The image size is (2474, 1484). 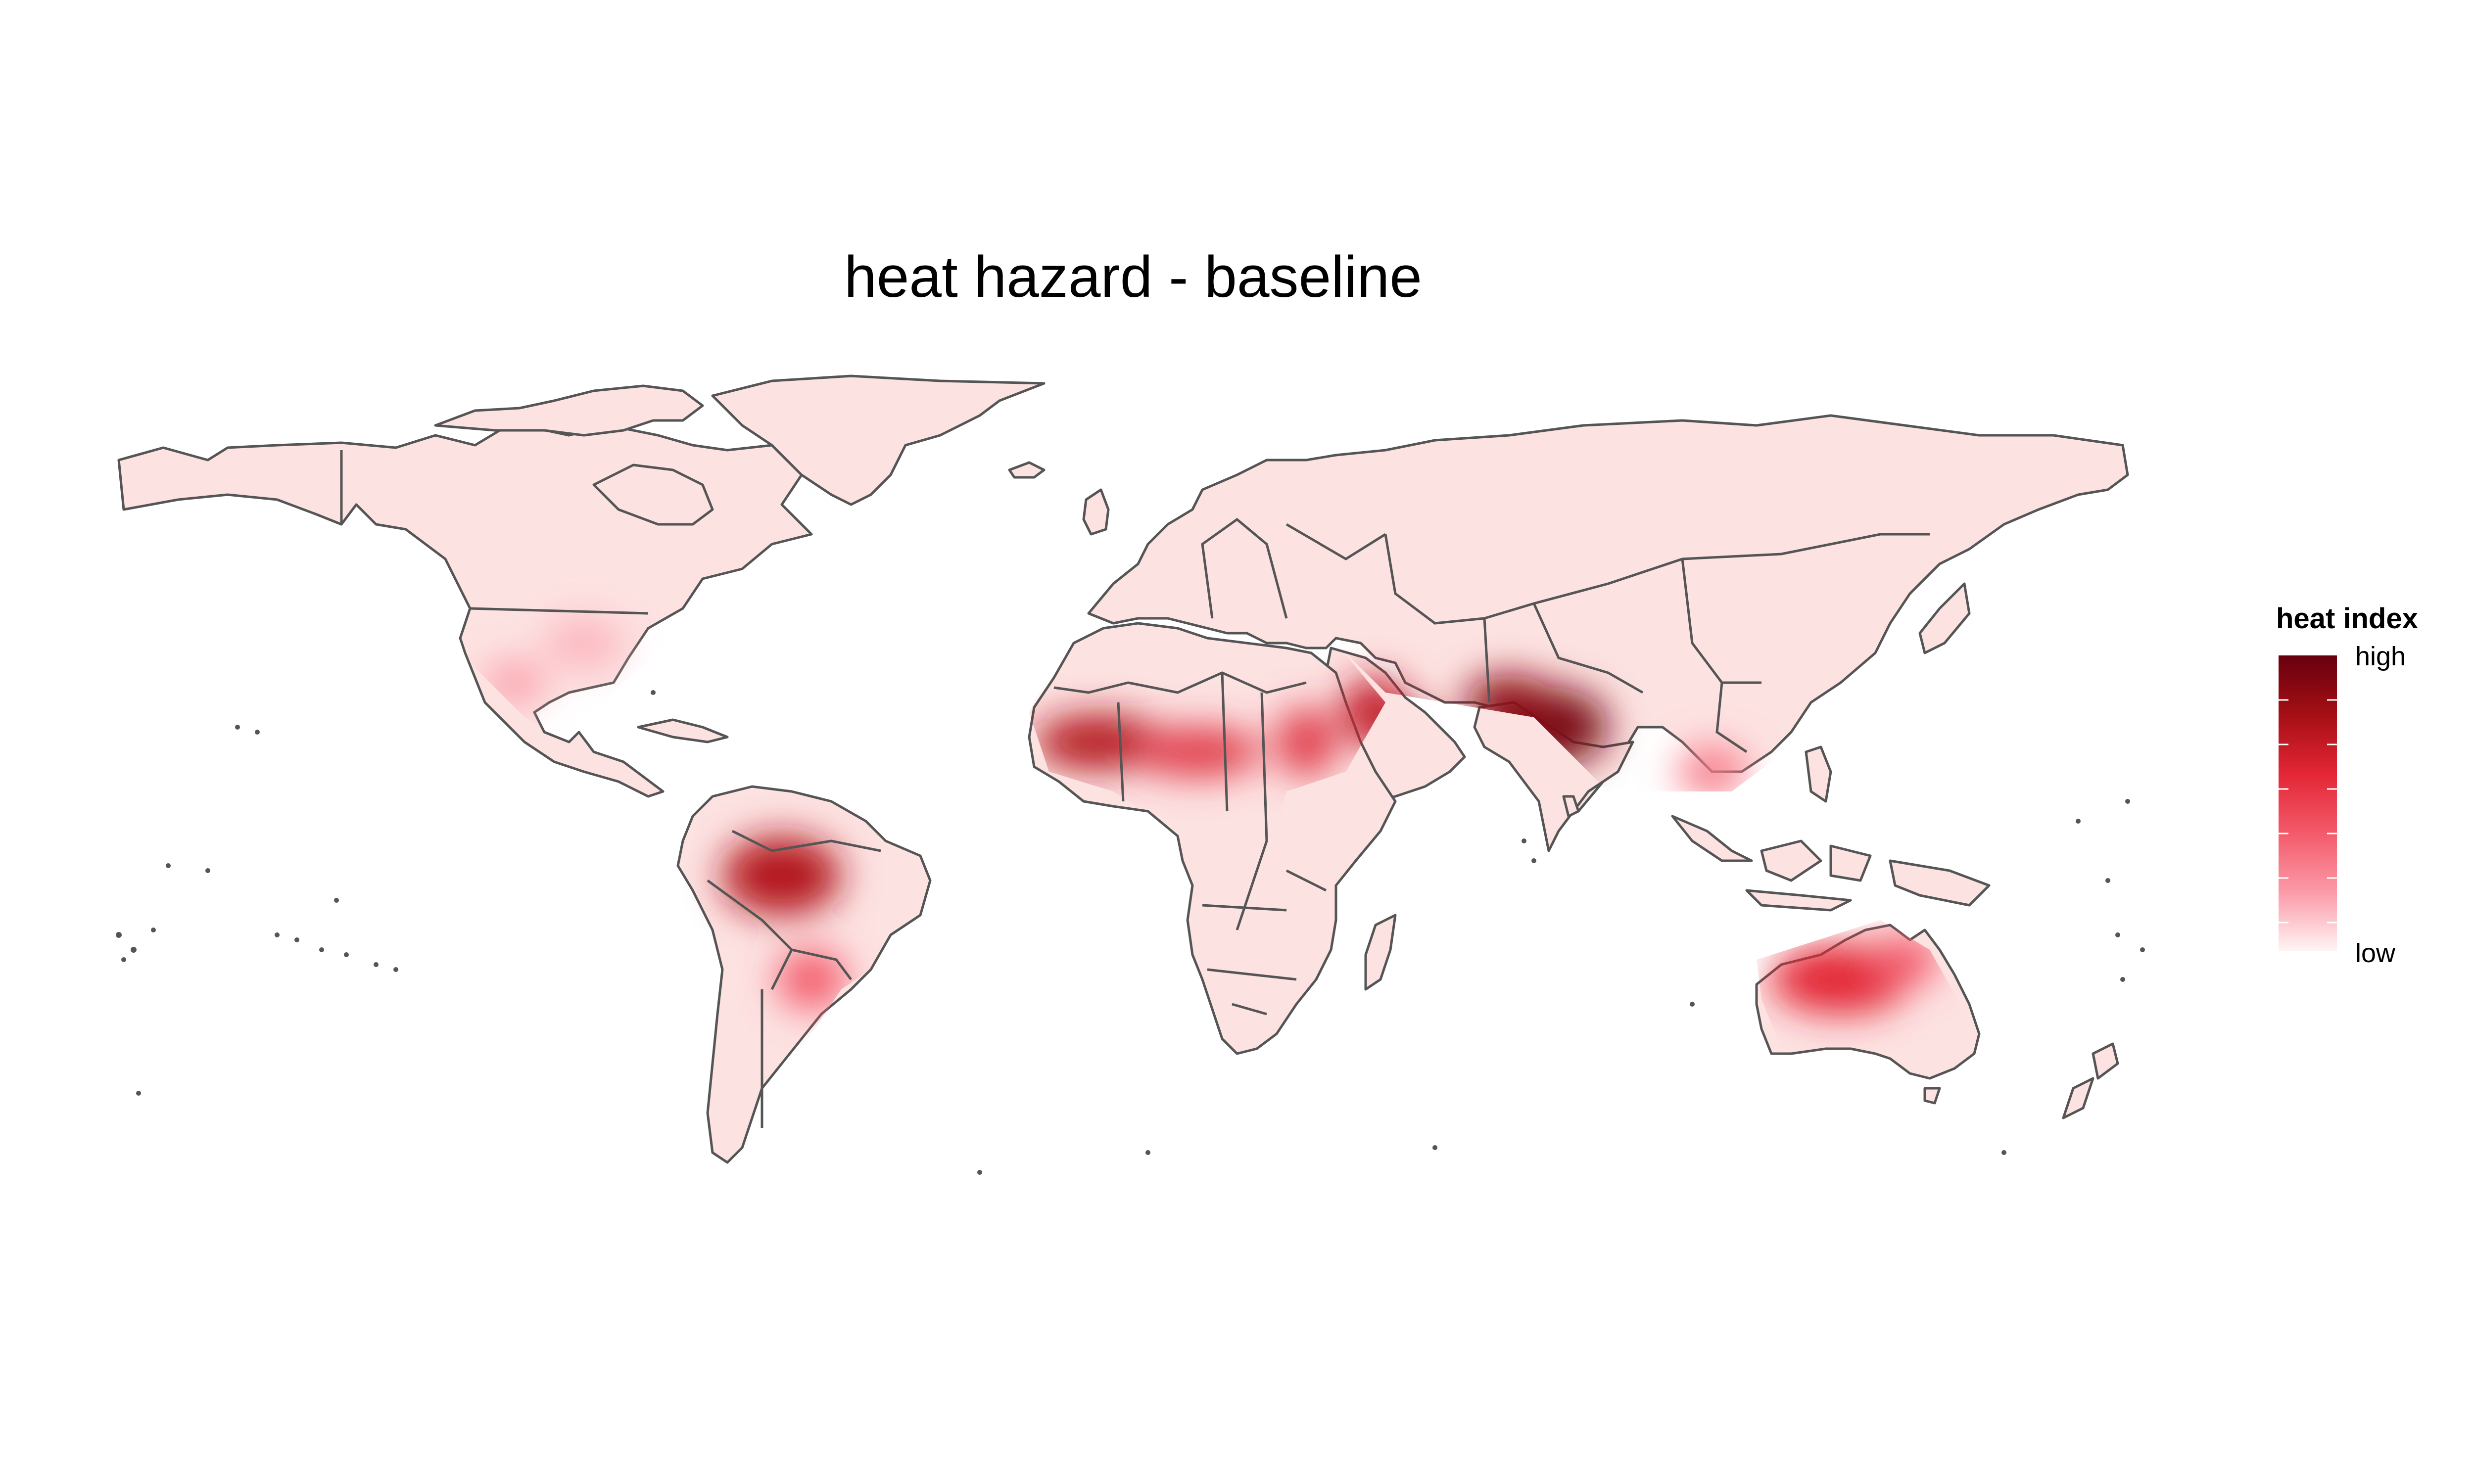 I want to click on hotspot-sudan, so click(x=1307, y=742).